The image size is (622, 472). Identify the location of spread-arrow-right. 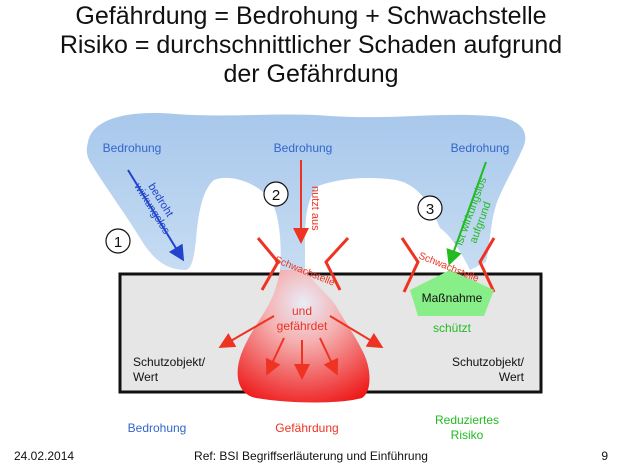
(356, 332).